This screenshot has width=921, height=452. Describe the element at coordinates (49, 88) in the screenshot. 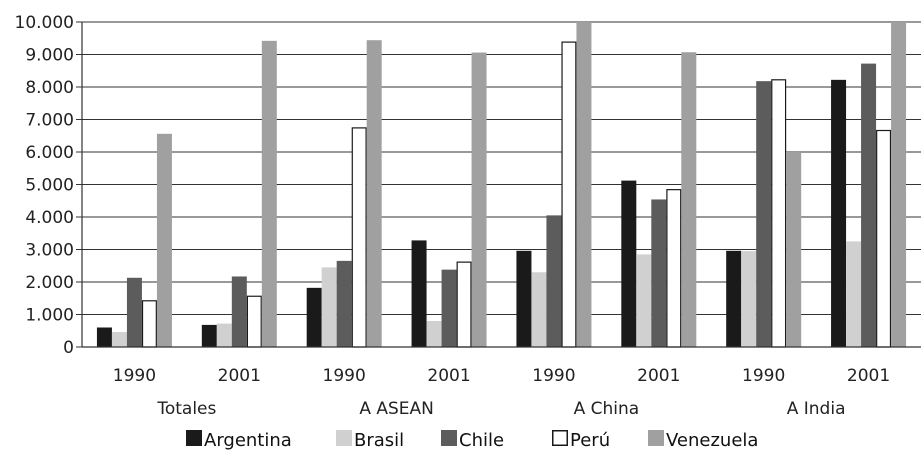

I see `y-tick-label: 8.000` at that location.